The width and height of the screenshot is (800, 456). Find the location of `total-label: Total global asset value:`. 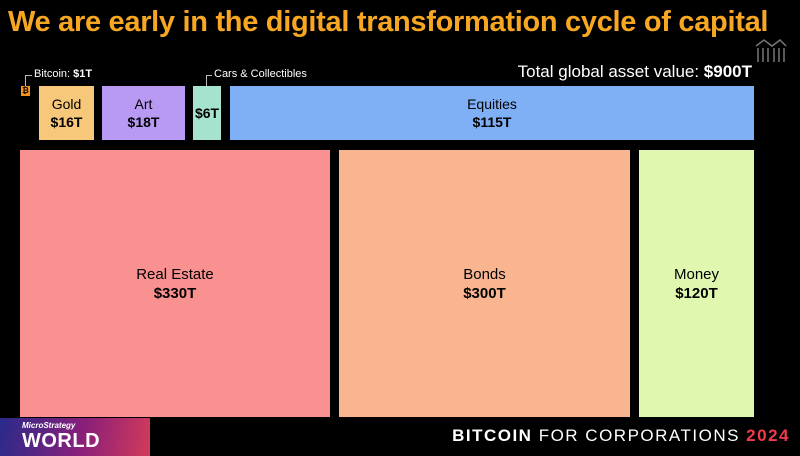

total-label: Total global asset value: is located at coordinates (610, 71).